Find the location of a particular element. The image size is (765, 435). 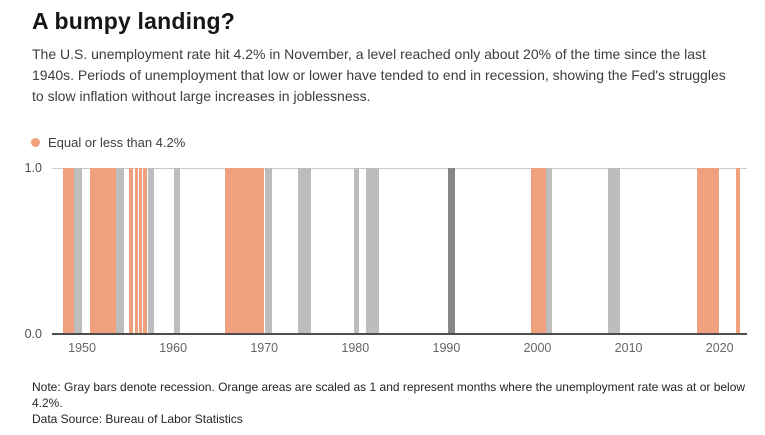

y-axis-tick-0: 0.0 is located at coordinates (33, 334).